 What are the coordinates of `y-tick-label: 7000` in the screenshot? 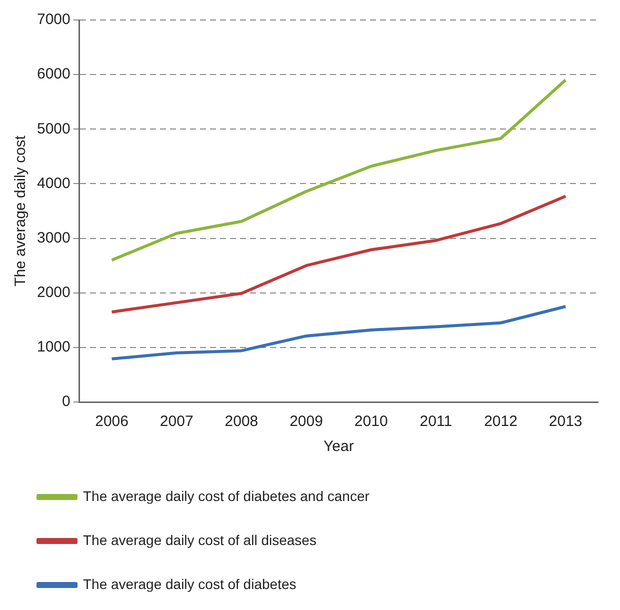 It's located at (53, 19).